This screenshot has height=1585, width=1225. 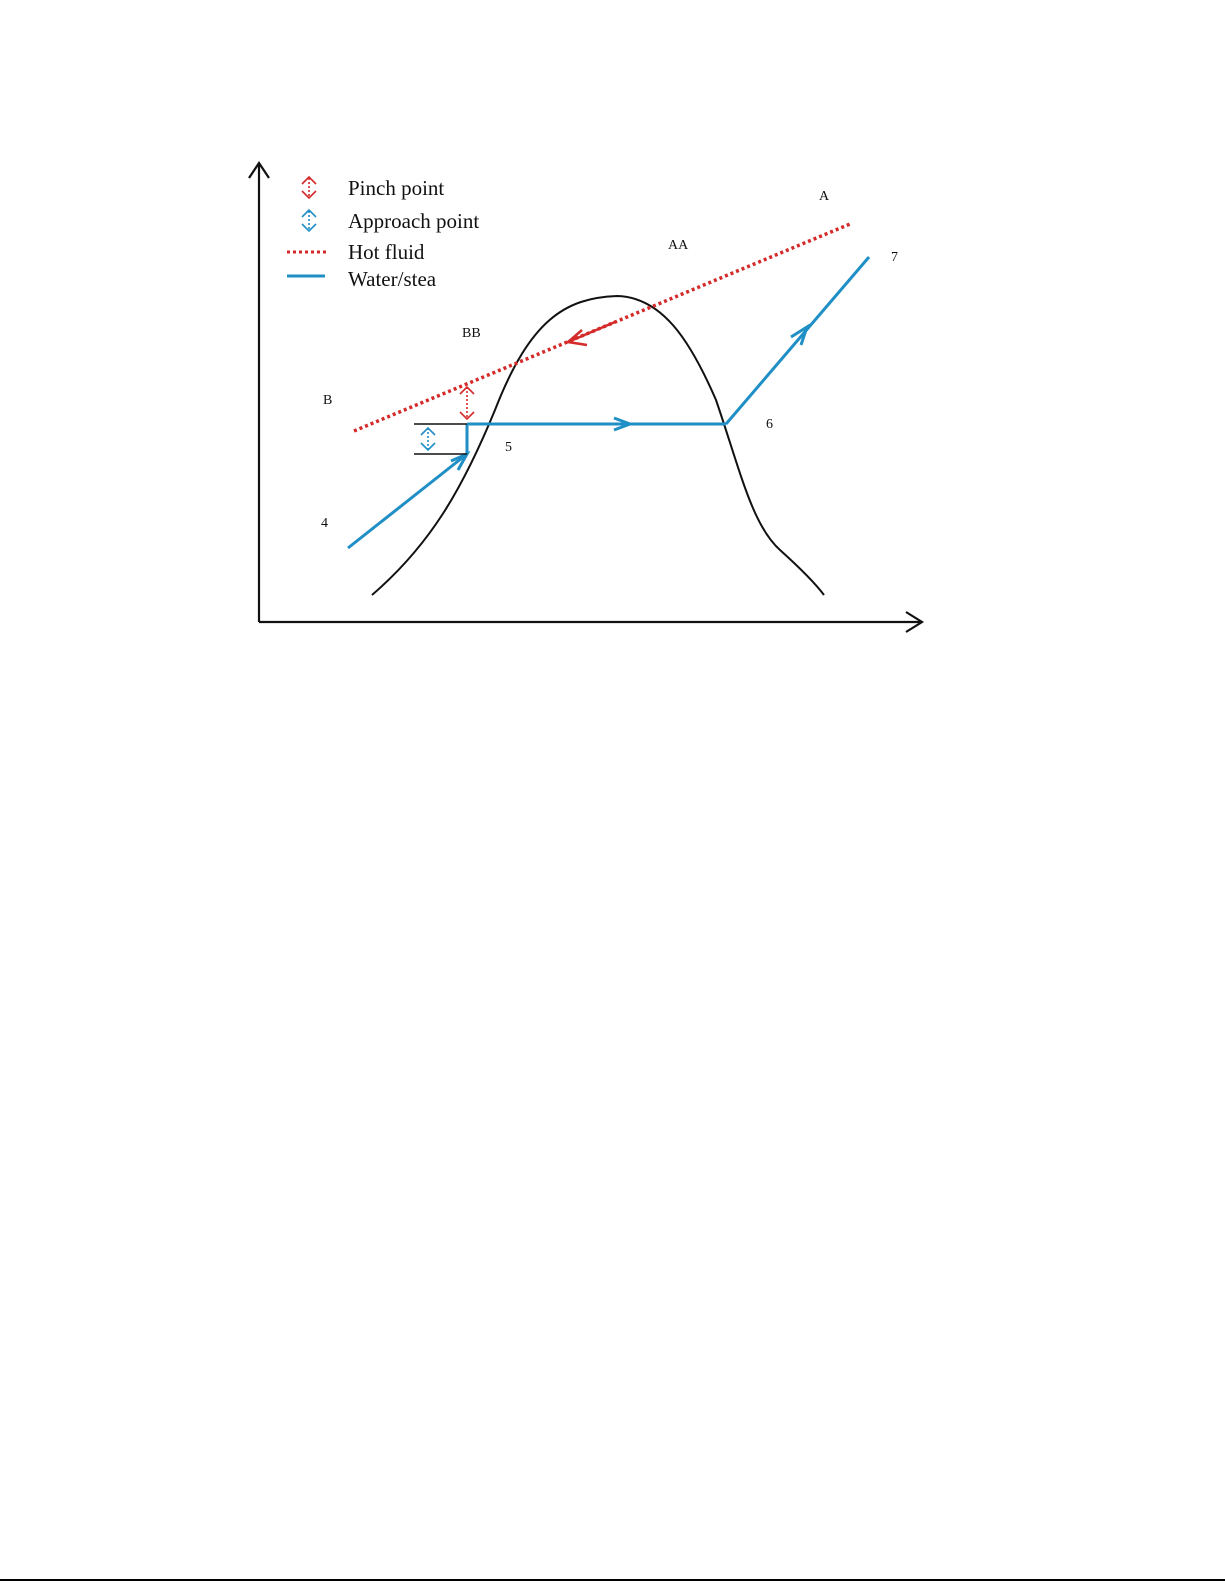 What do you see at coordinates (440, 439) in the screenshot?
I see `approach-bracket` at bounding box center [440, 439].